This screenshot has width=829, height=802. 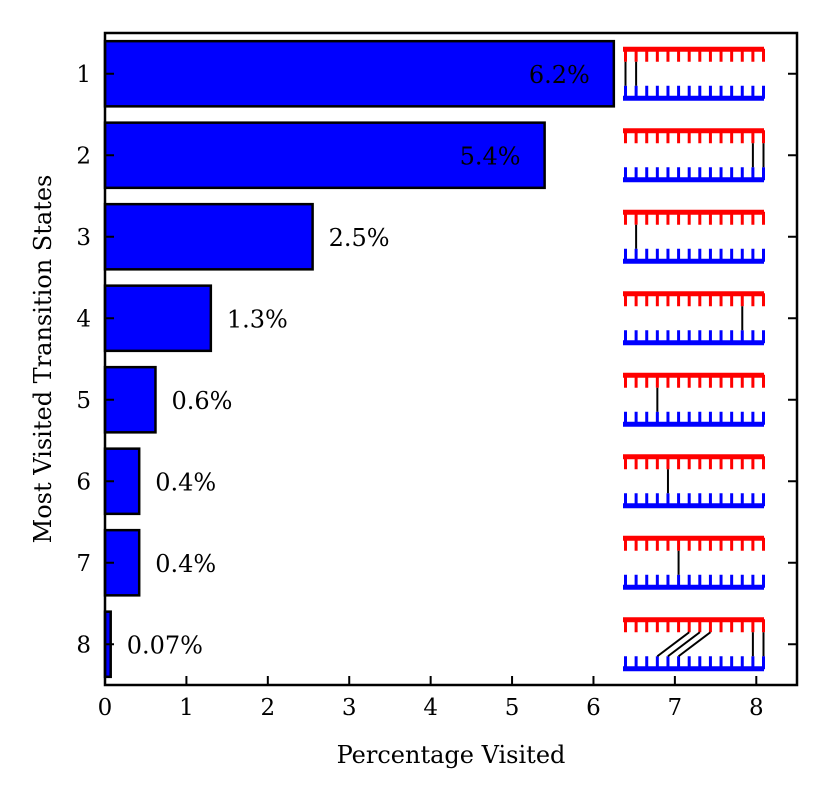 What do you see at coordinates (257, 319) in the screenshot?
I see `bar-label-4: 1.3%` at bounding box center [257, 319].